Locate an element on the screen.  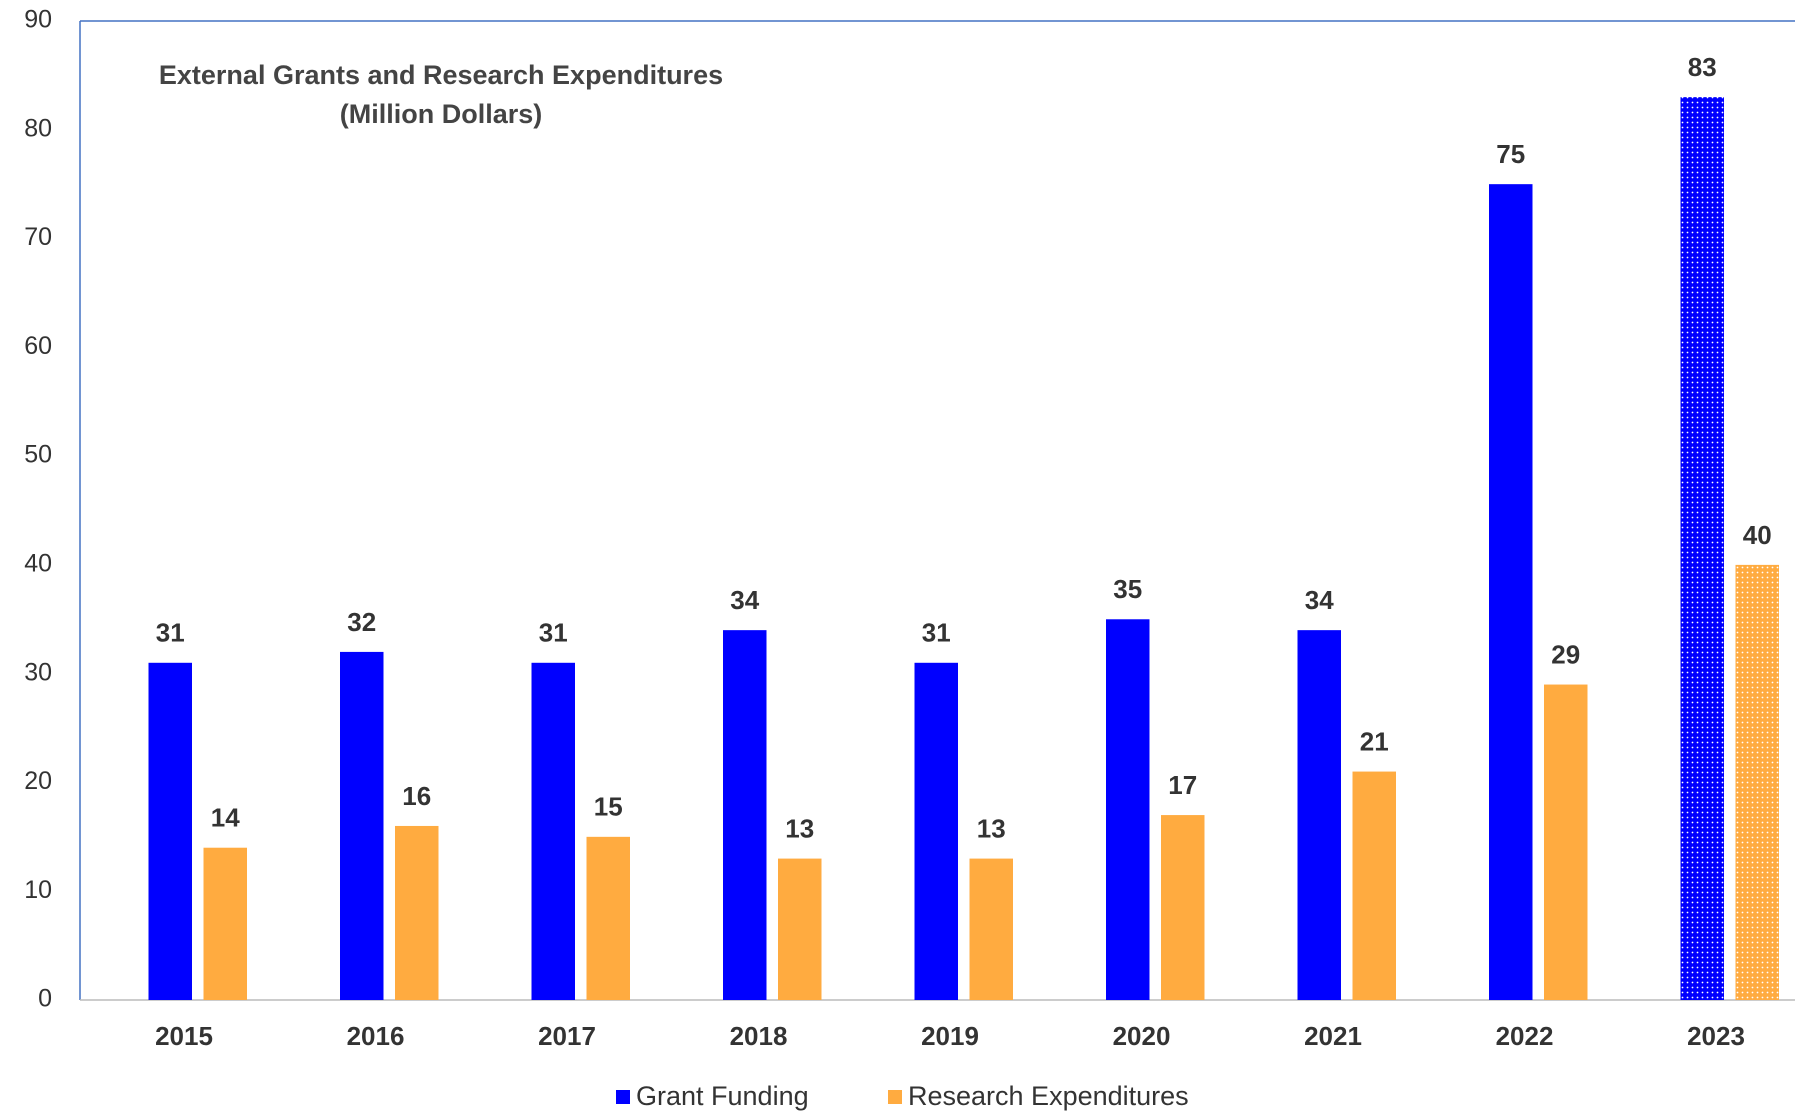
x-tick-label: 2016 is located at coordinates (376, 1036).